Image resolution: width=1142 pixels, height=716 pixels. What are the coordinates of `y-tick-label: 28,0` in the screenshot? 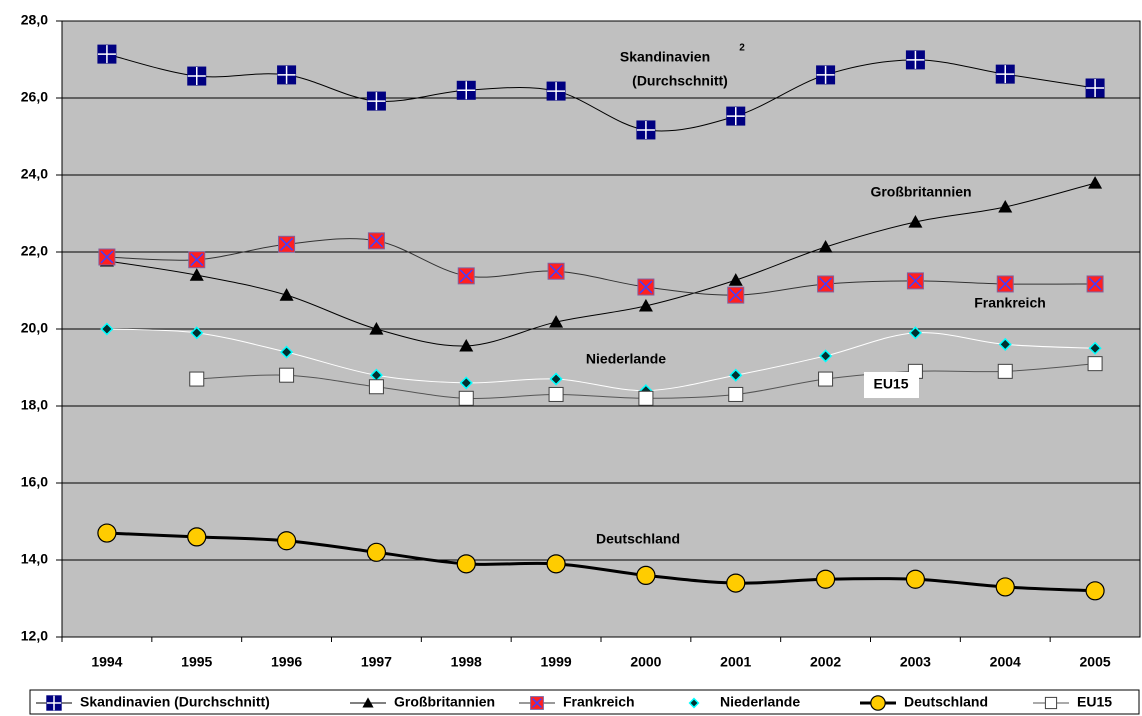 It's located at (34, 20).